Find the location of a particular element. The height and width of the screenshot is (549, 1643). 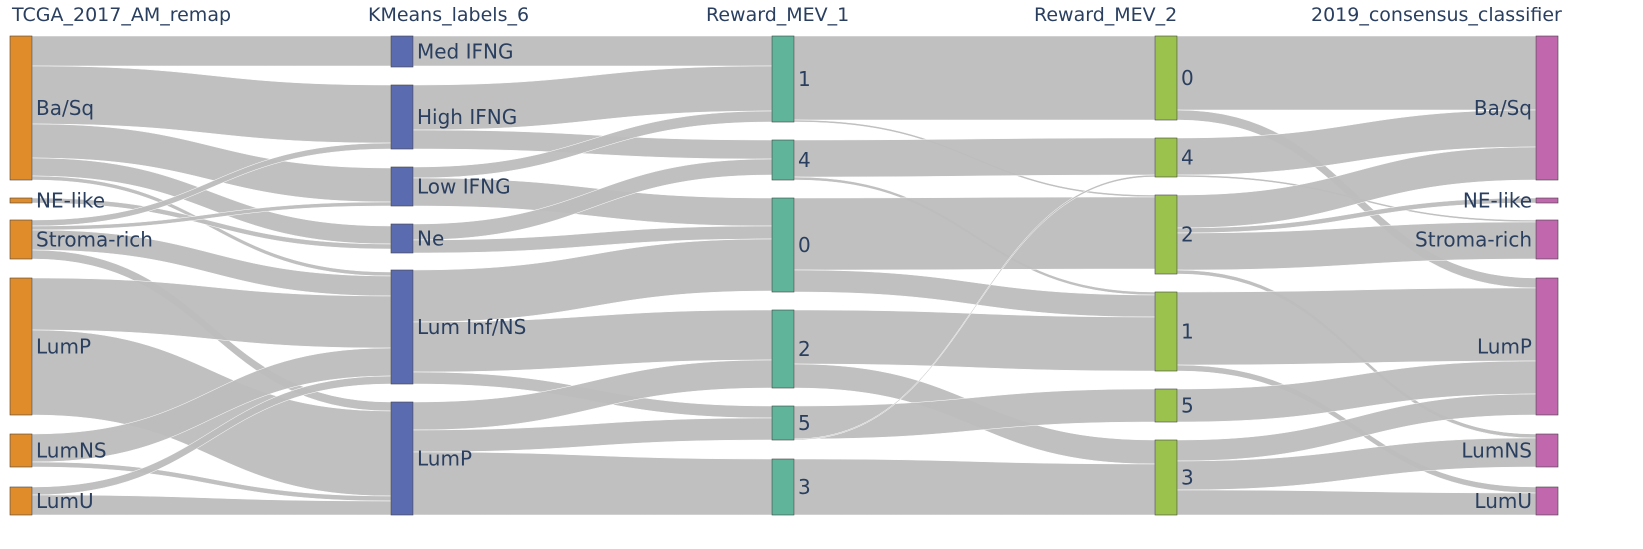

node-label: Low IFNG is located at coordinates (464, 187).